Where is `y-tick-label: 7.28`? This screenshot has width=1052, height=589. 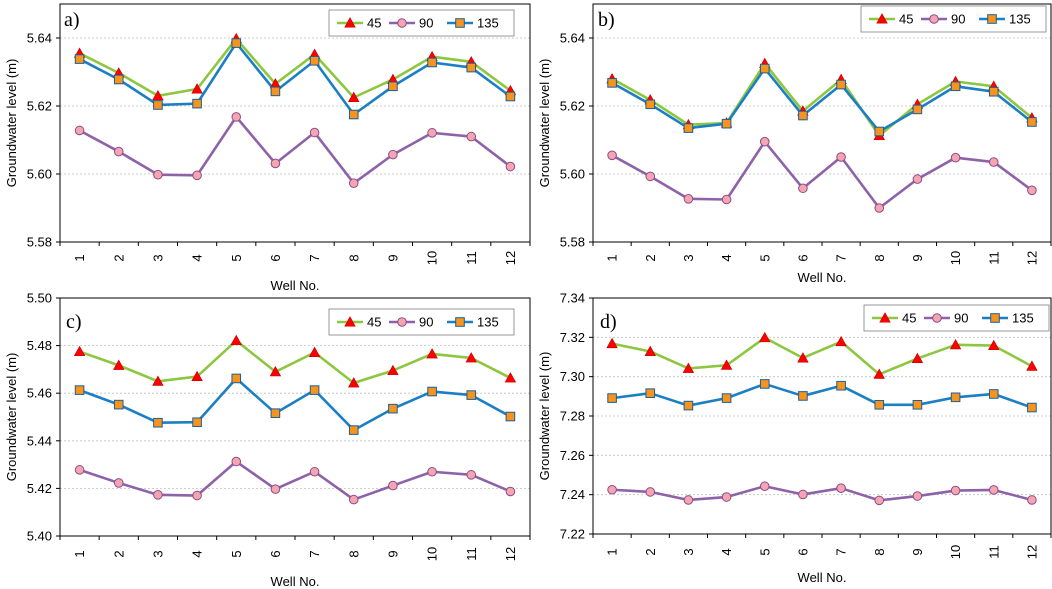 y-tick-label: 7.28 is located at coordinates (572, 416).